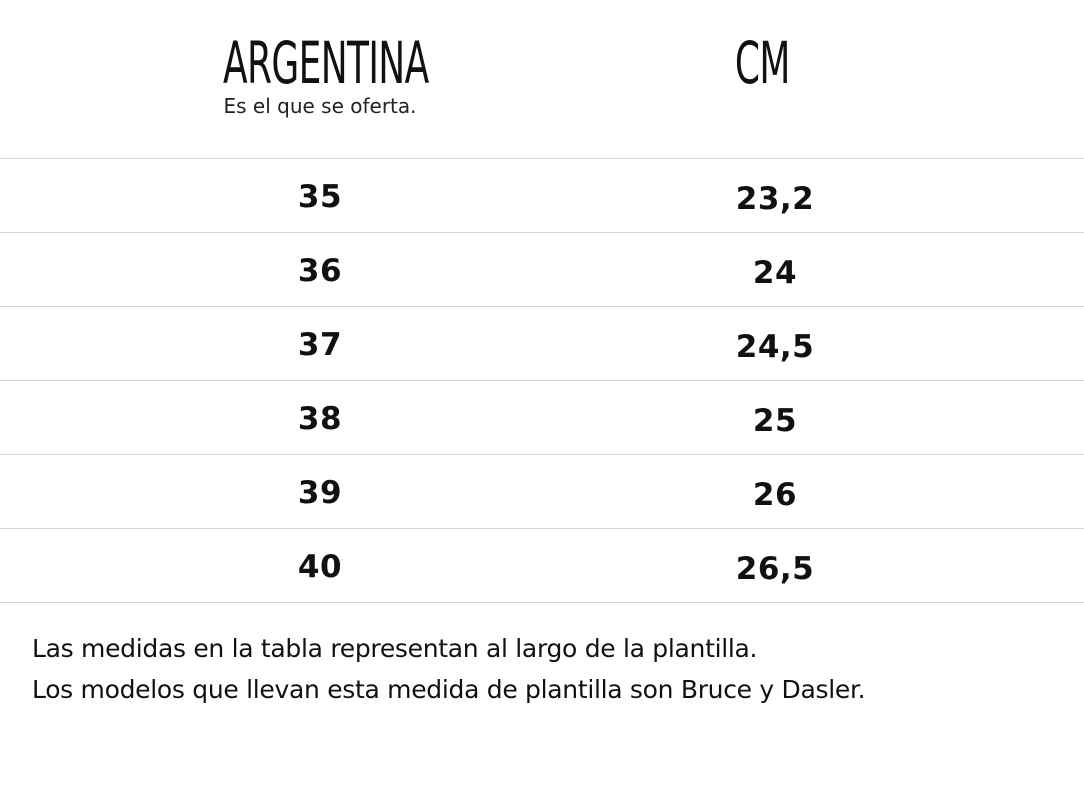 The height and width of the screenshot is (786, 1084). What do you see at coordinates (542, 343) in the screenshot?
I see `table-row: 37 24,5` at bounding box center [542, 343].